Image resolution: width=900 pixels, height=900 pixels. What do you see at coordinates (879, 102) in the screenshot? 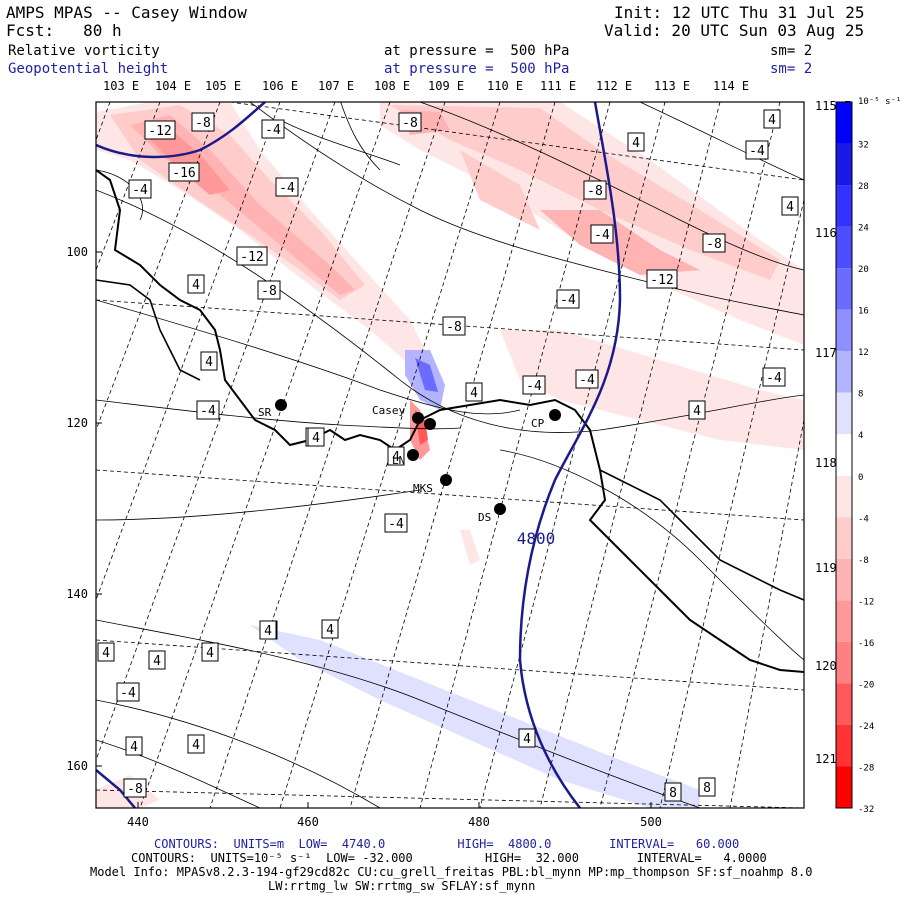
I see `colorbar-unit-label: 10⁻⁵ s⁻¹` at bounding box center [879, 102].